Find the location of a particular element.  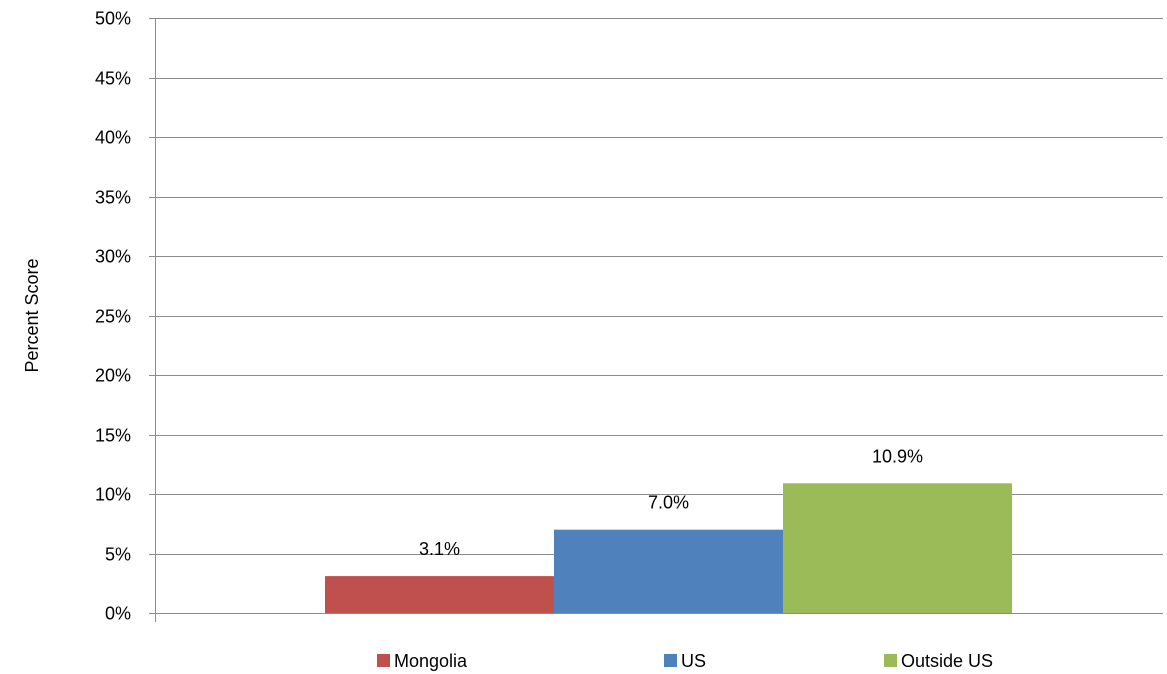

y-tick-label: 15% is located at coordinates (113, 436).